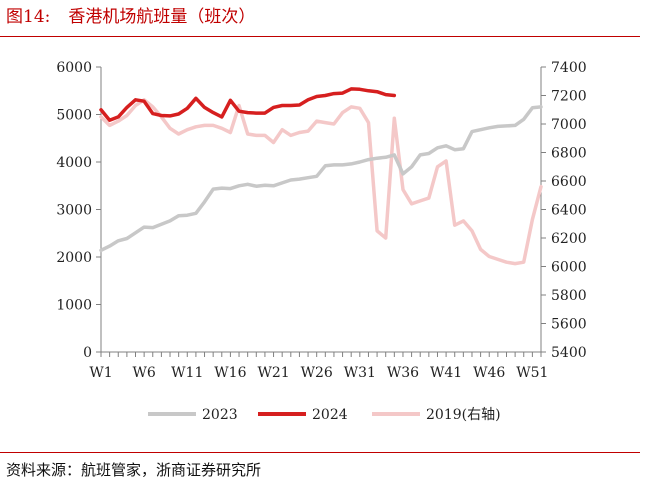  I want to click on x-axis-tick-label: W26, so click(317, 373).